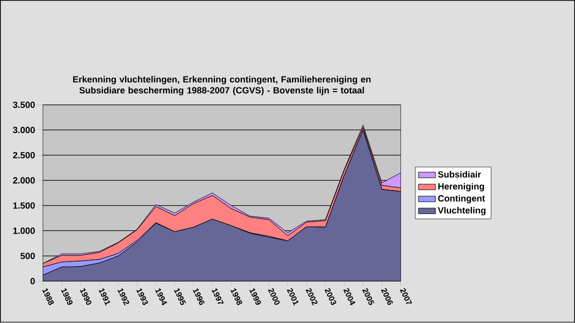  I want to click on y-tick-label: 0, so click(32, 281).